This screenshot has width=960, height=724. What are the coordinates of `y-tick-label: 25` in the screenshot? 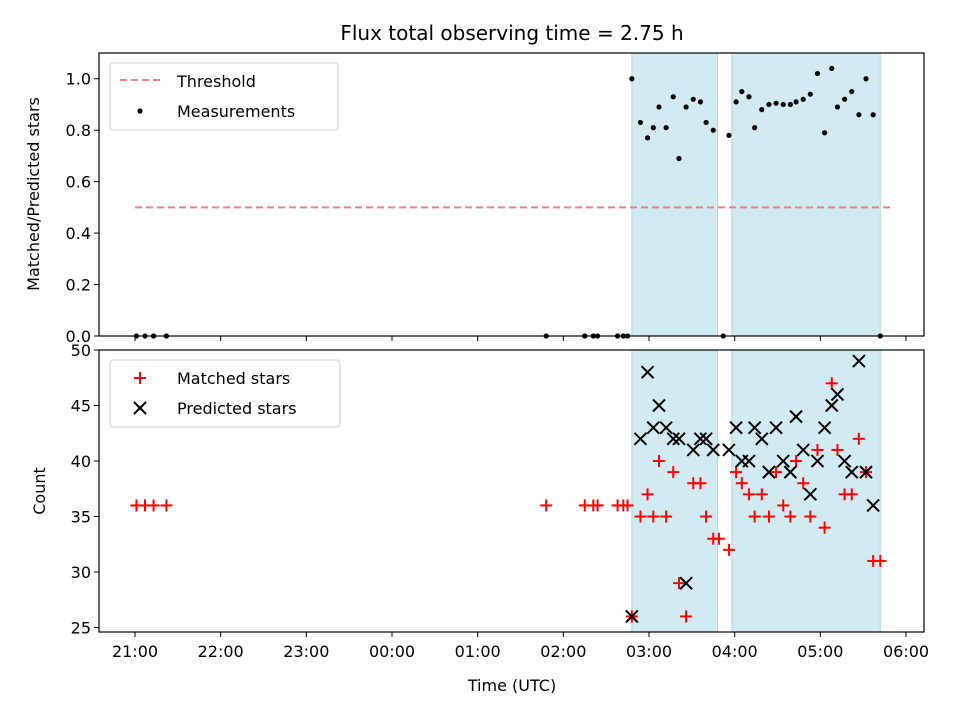 It's located at (81, 628).